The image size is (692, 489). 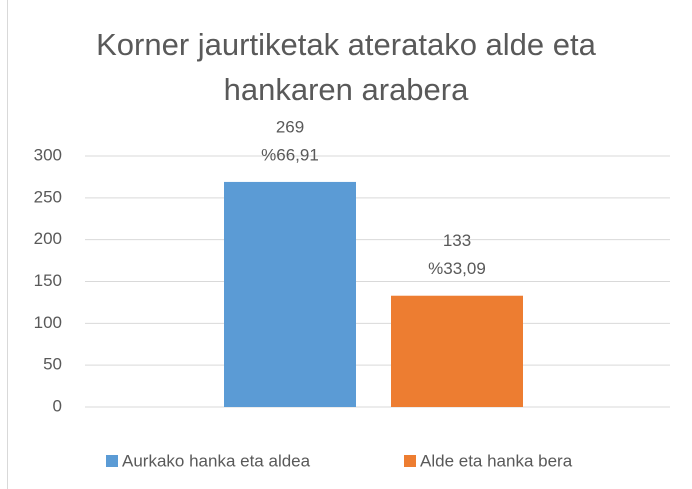 What do you see at coordinates (52, 364) in the screenshot?
I see `y-tick-label: 50` at bounding box center [52, 364].